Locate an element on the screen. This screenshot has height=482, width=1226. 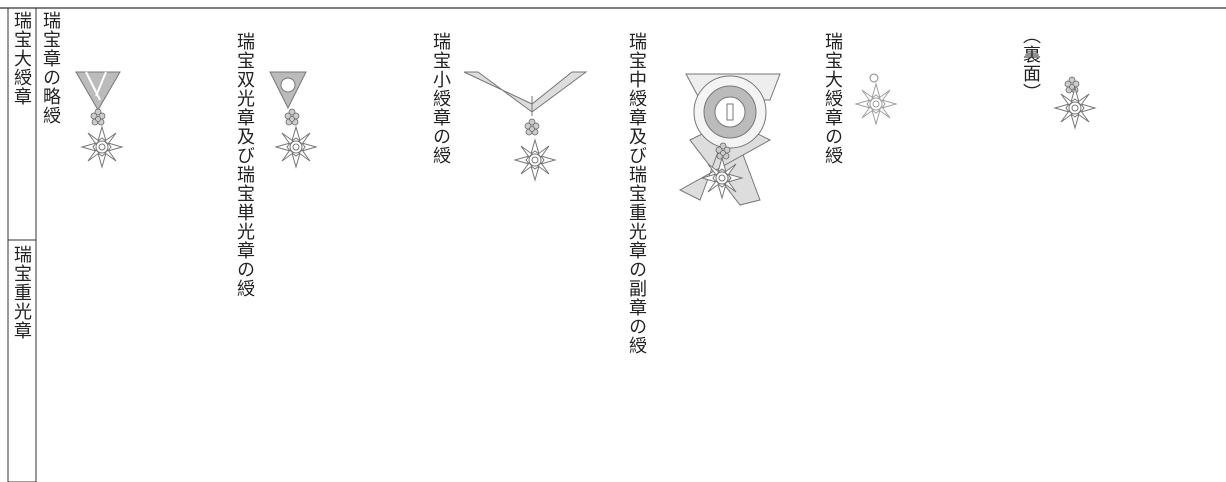
side-label: 瑞宝重光章 is located at coordinates (21, 292).